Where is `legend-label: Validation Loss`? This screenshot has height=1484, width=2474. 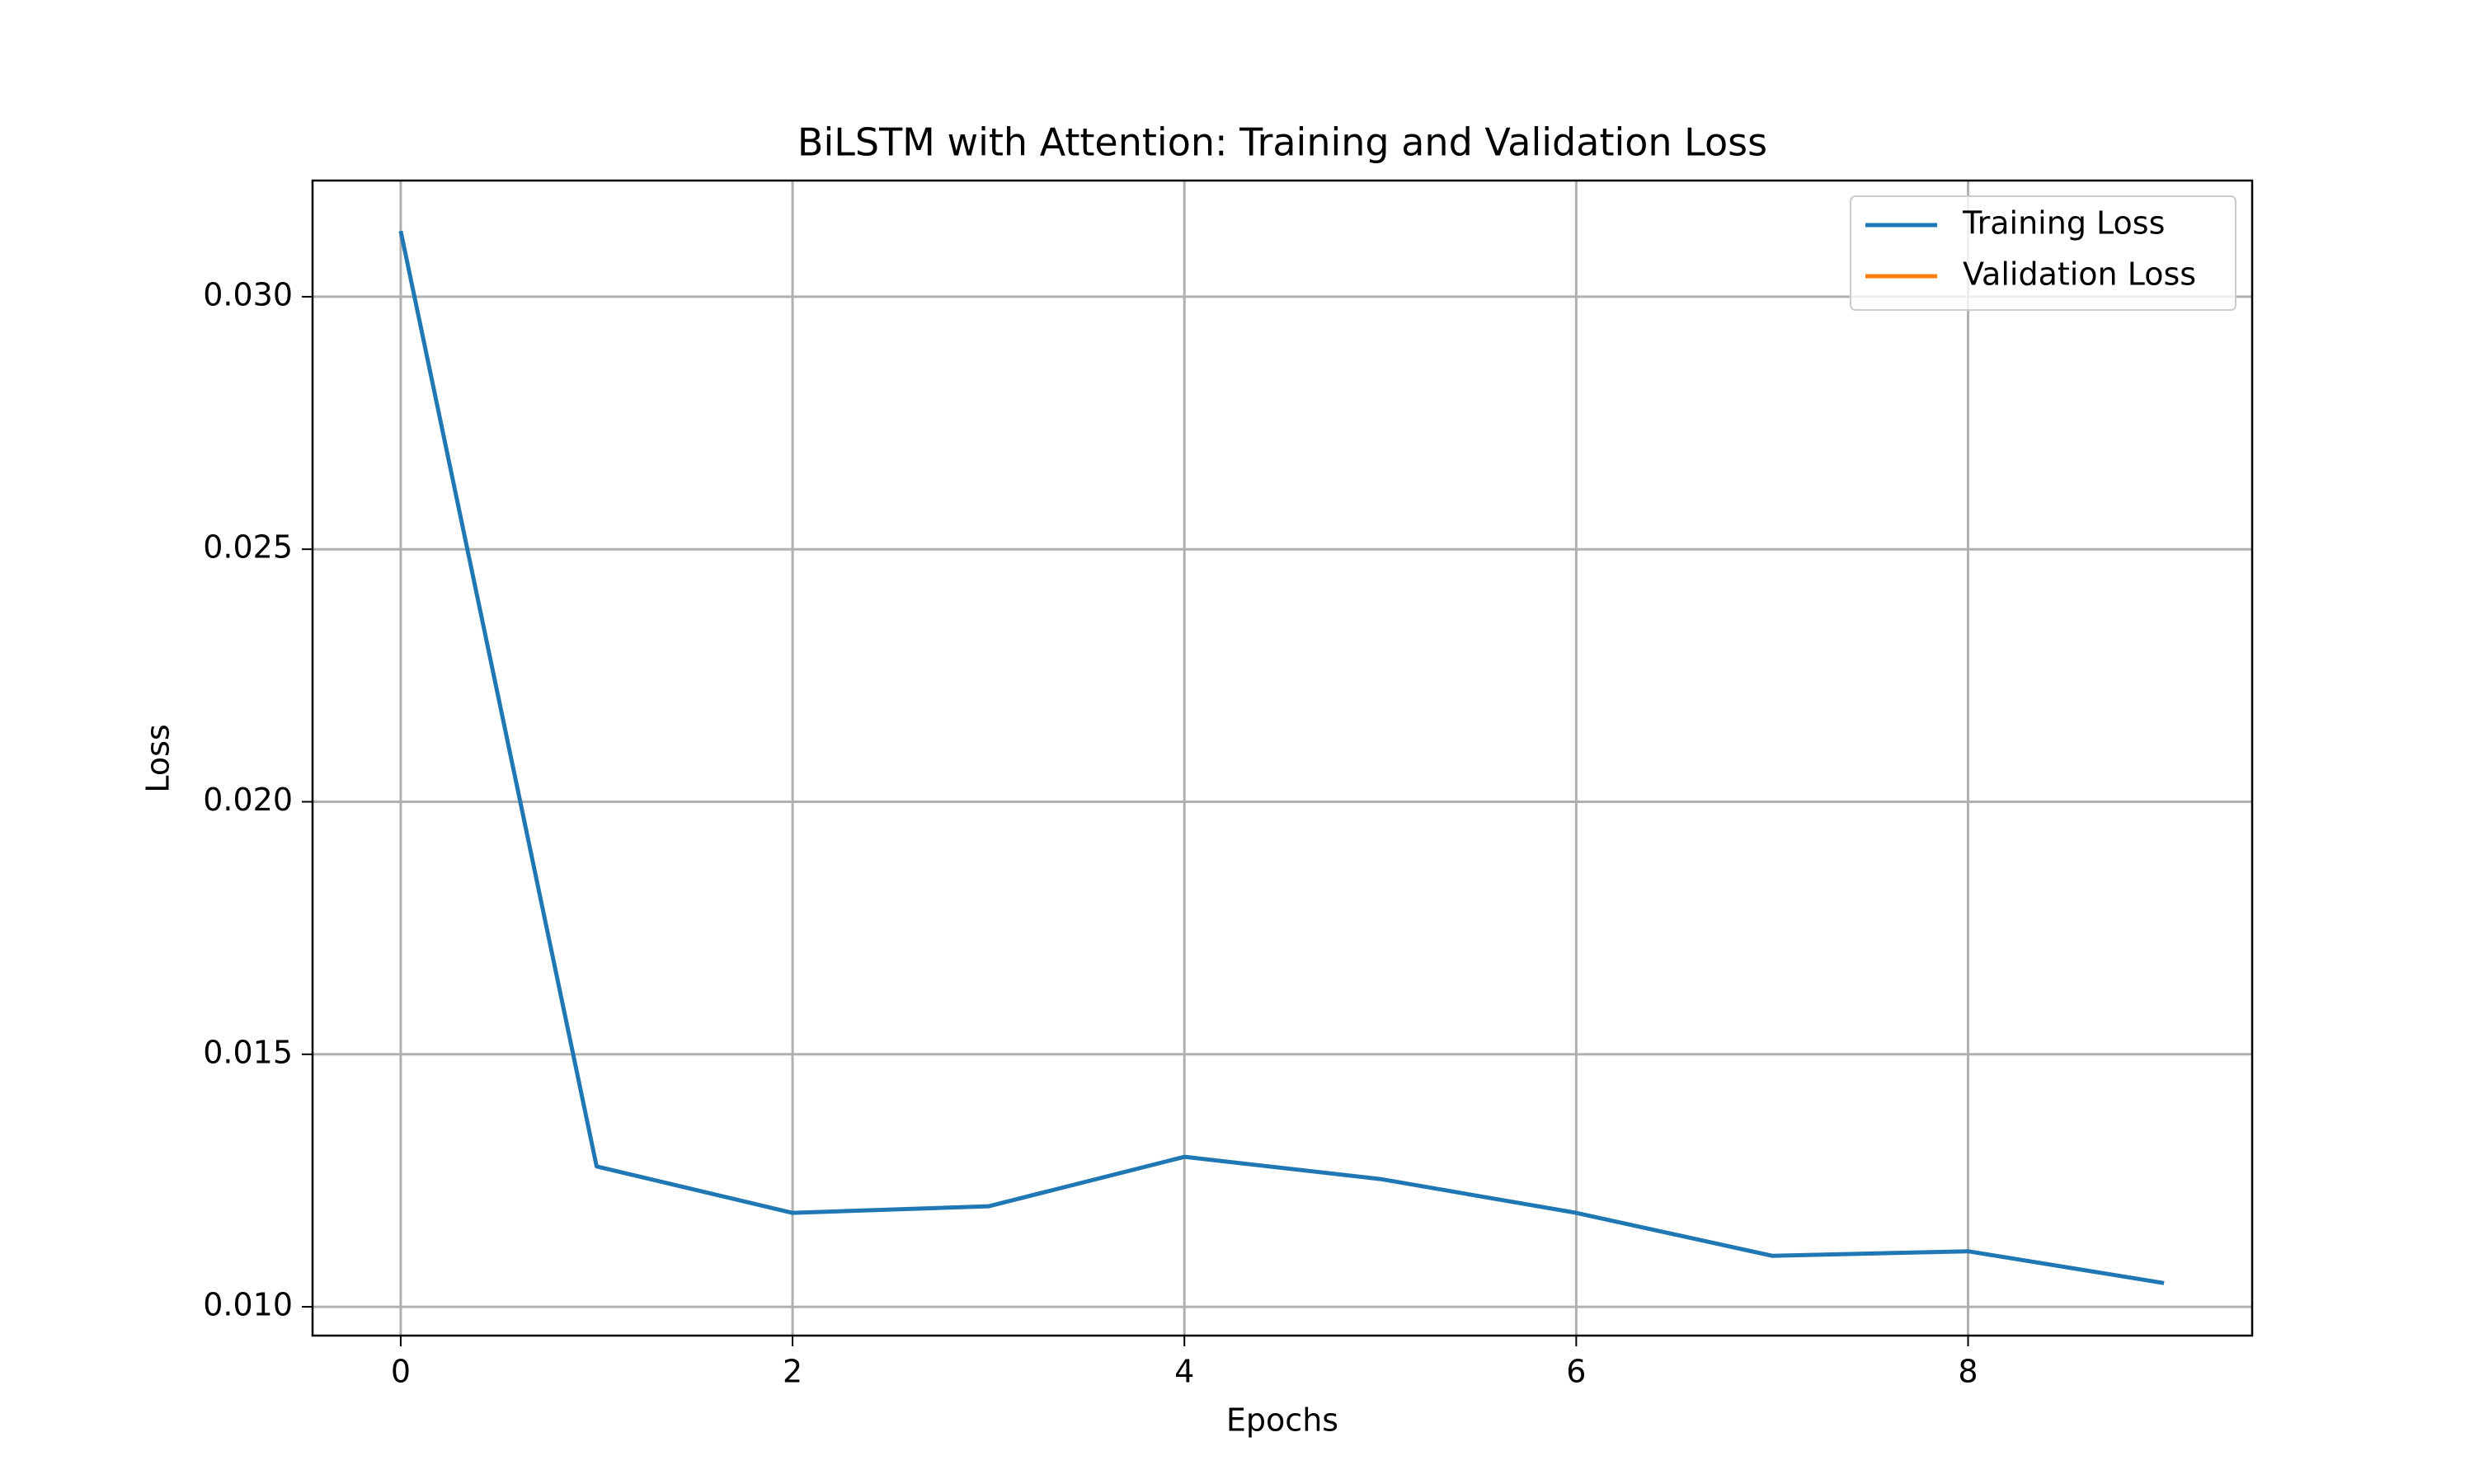
legend-label: Validation Loss is located at coordinates (2079, 274).